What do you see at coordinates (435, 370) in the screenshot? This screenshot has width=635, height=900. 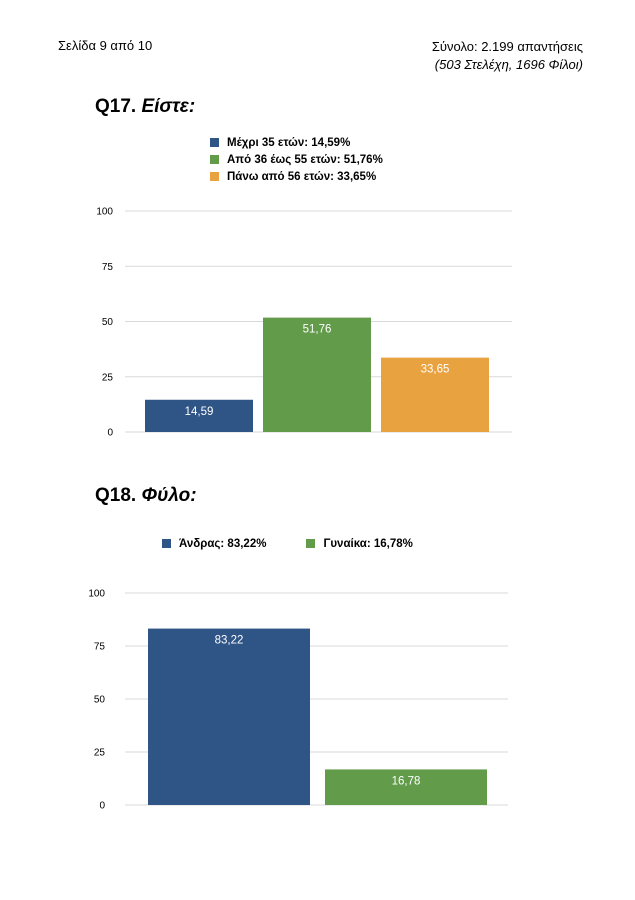 I see `bar-value-label: 33,65` at bounding box center [435, 370].